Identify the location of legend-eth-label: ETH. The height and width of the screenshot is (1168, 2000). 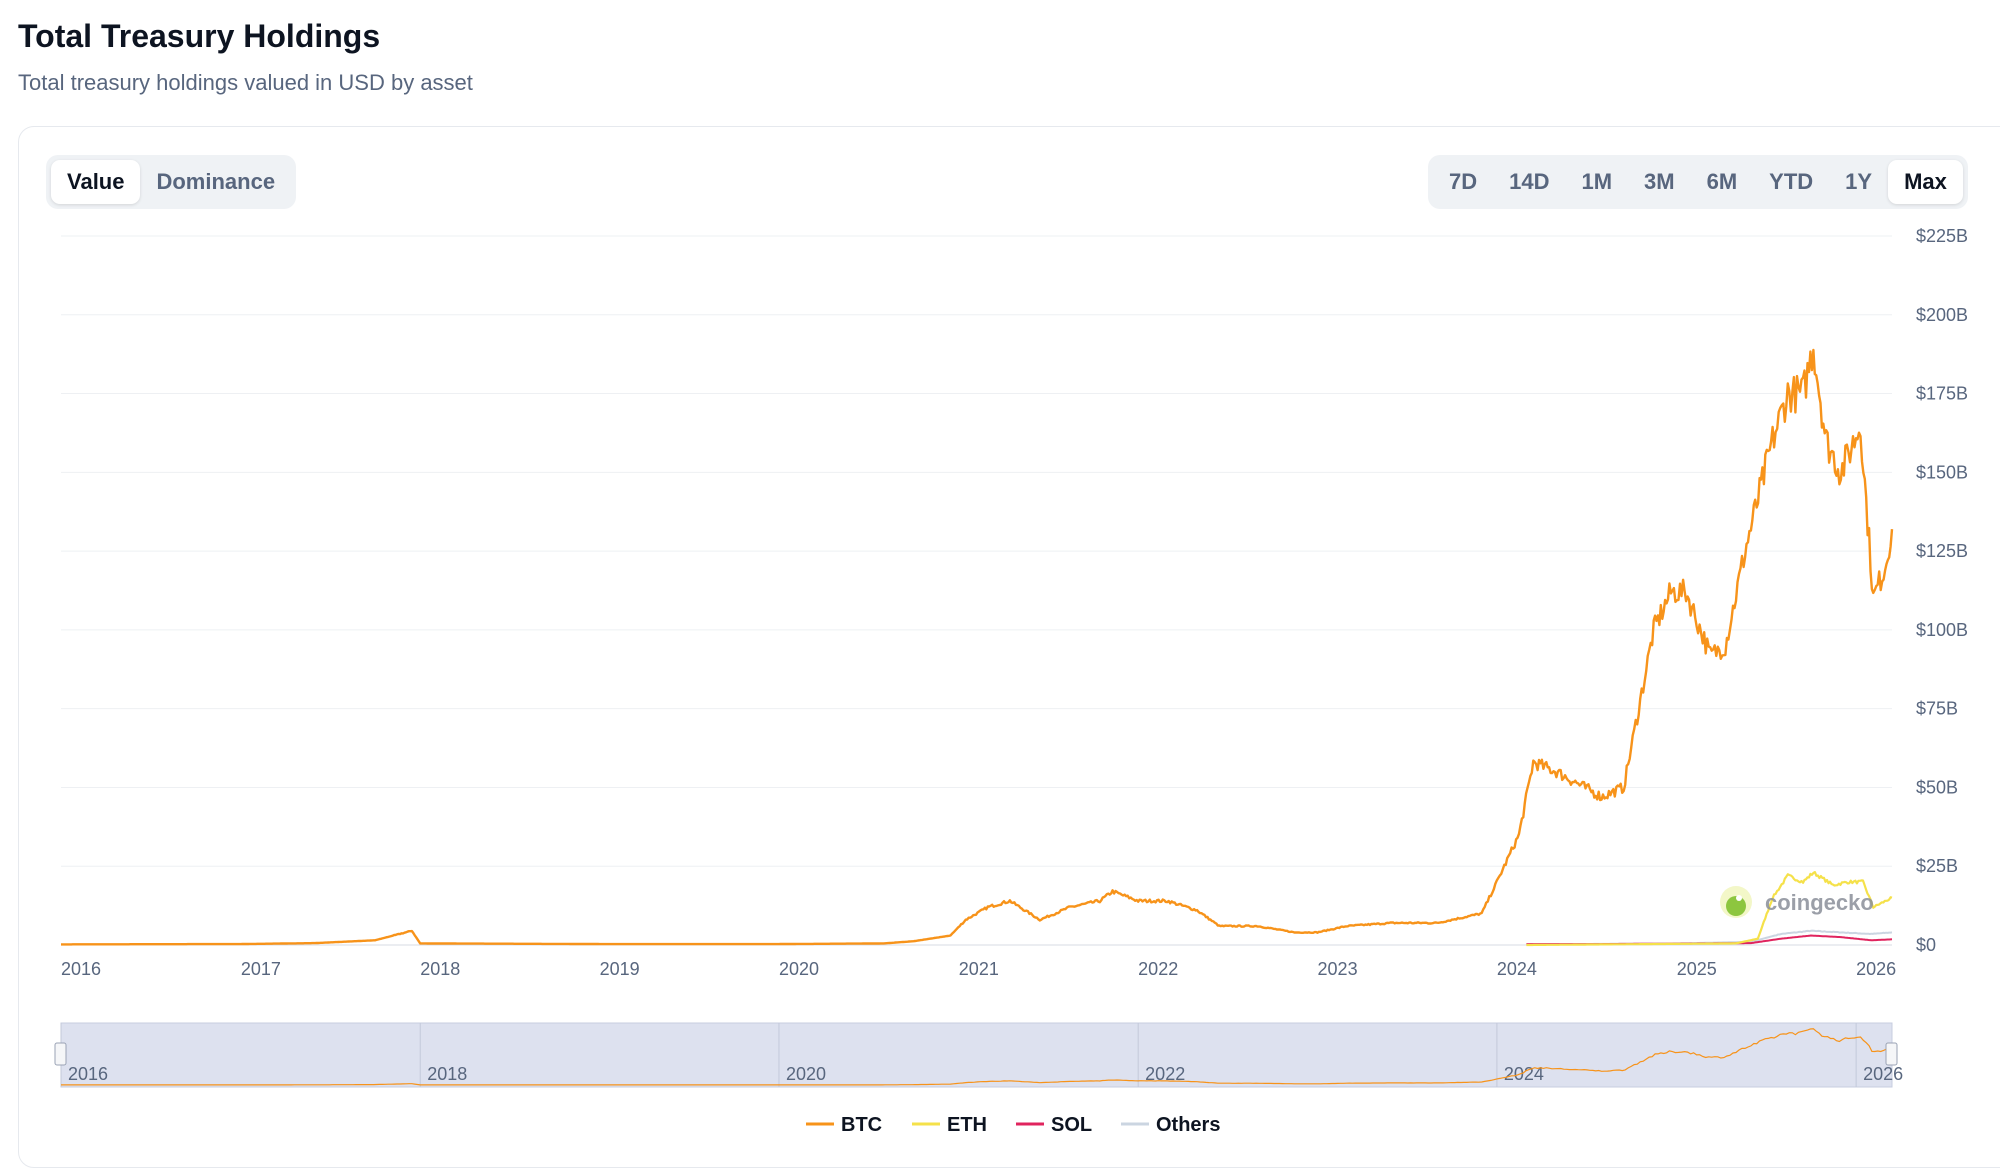
(967, 1122).